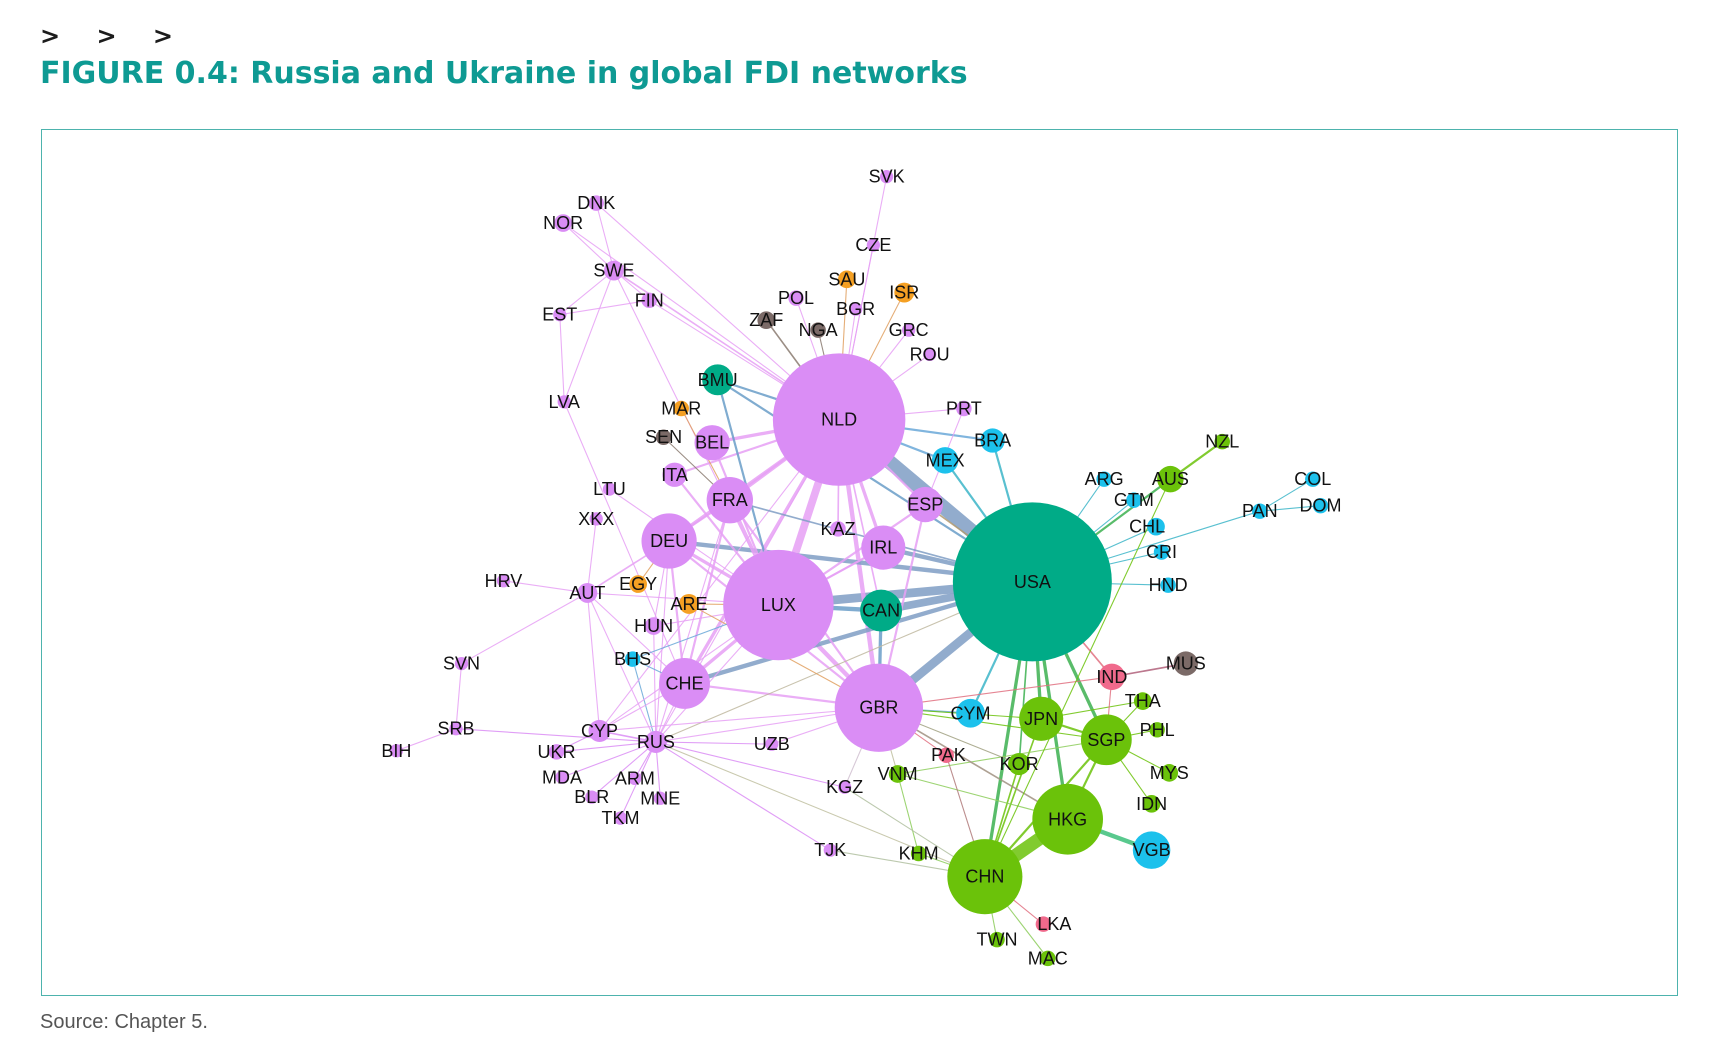 This screenshot has width=1718, height=1051. I want to click on node-cze, so click(873, 245).